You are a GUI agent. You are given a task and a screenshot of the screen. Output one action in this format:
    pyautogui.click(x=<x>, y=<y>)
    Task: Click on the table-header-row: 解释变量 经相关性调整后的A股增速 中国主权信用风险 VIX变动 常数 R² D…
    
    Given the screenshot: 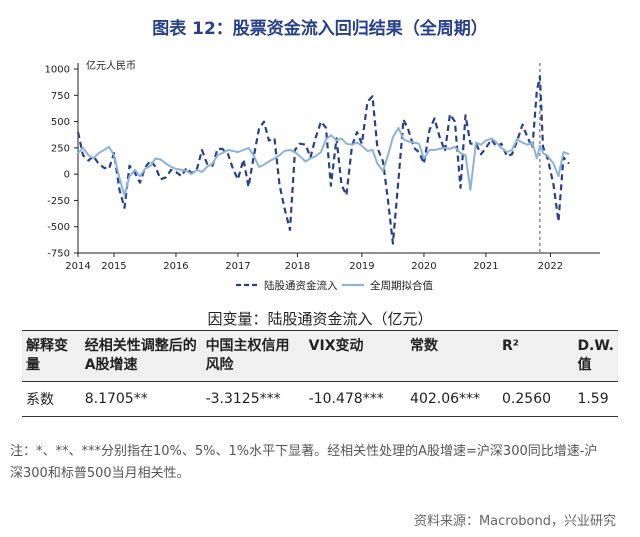 What is the action you would take?
    pyautogui.click(x=320, y=356)
    